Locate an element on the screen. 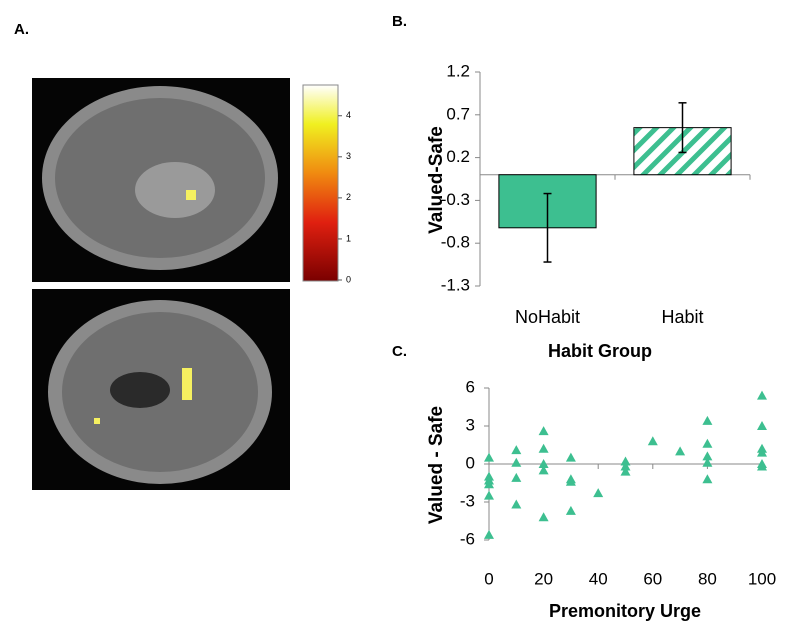  x-axis-label: Premonitory Urge is located at coordinates (625, 611).